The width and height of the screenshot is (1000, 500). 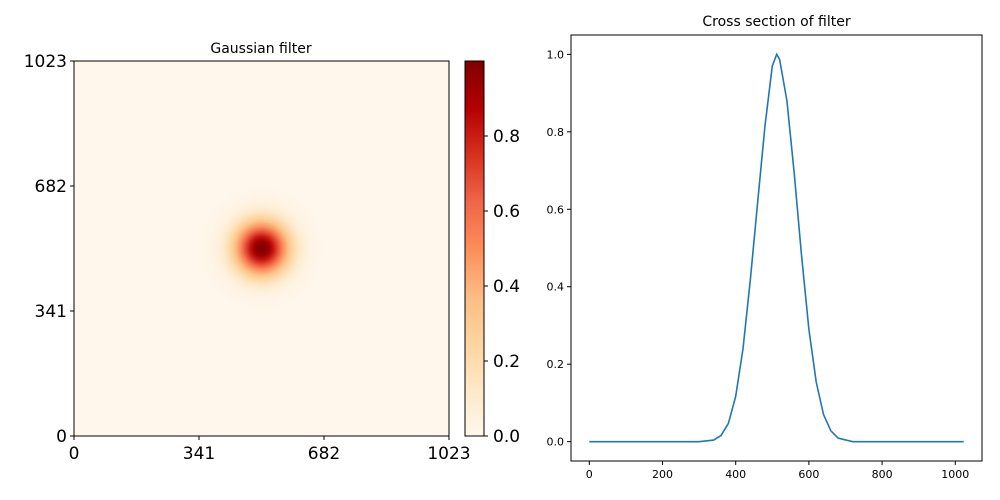 I want to click on heatmap-gaussian-peak, so click(x=261, y=248).